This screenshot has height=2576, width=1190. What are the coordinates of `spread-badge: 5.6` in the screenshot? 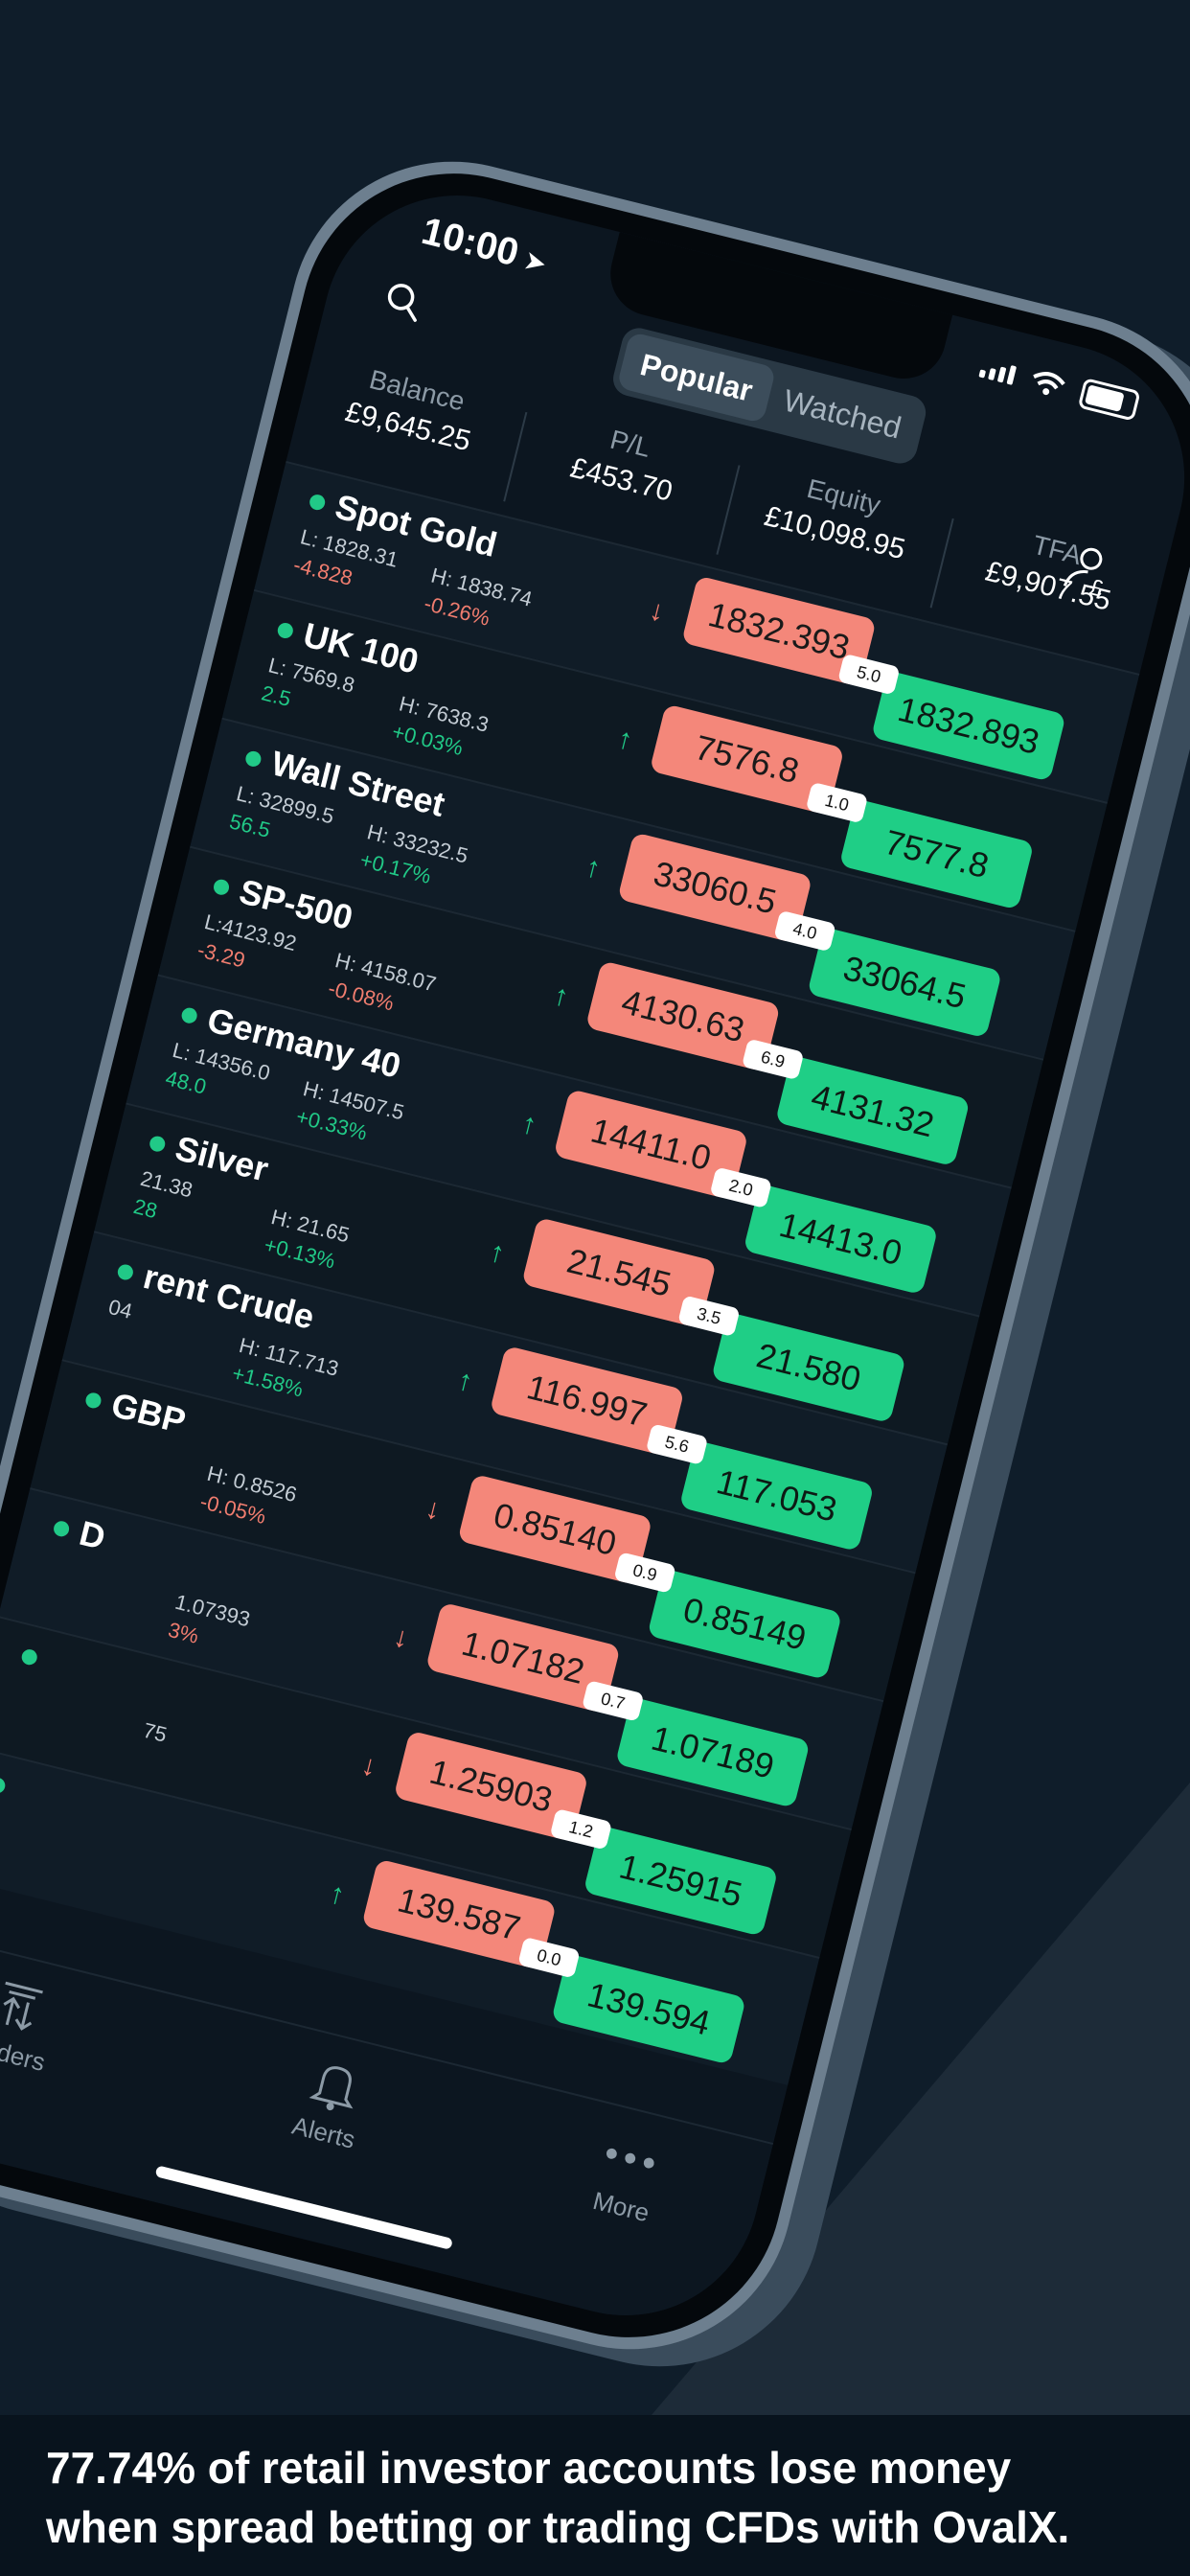 It's located at (677, 1444).